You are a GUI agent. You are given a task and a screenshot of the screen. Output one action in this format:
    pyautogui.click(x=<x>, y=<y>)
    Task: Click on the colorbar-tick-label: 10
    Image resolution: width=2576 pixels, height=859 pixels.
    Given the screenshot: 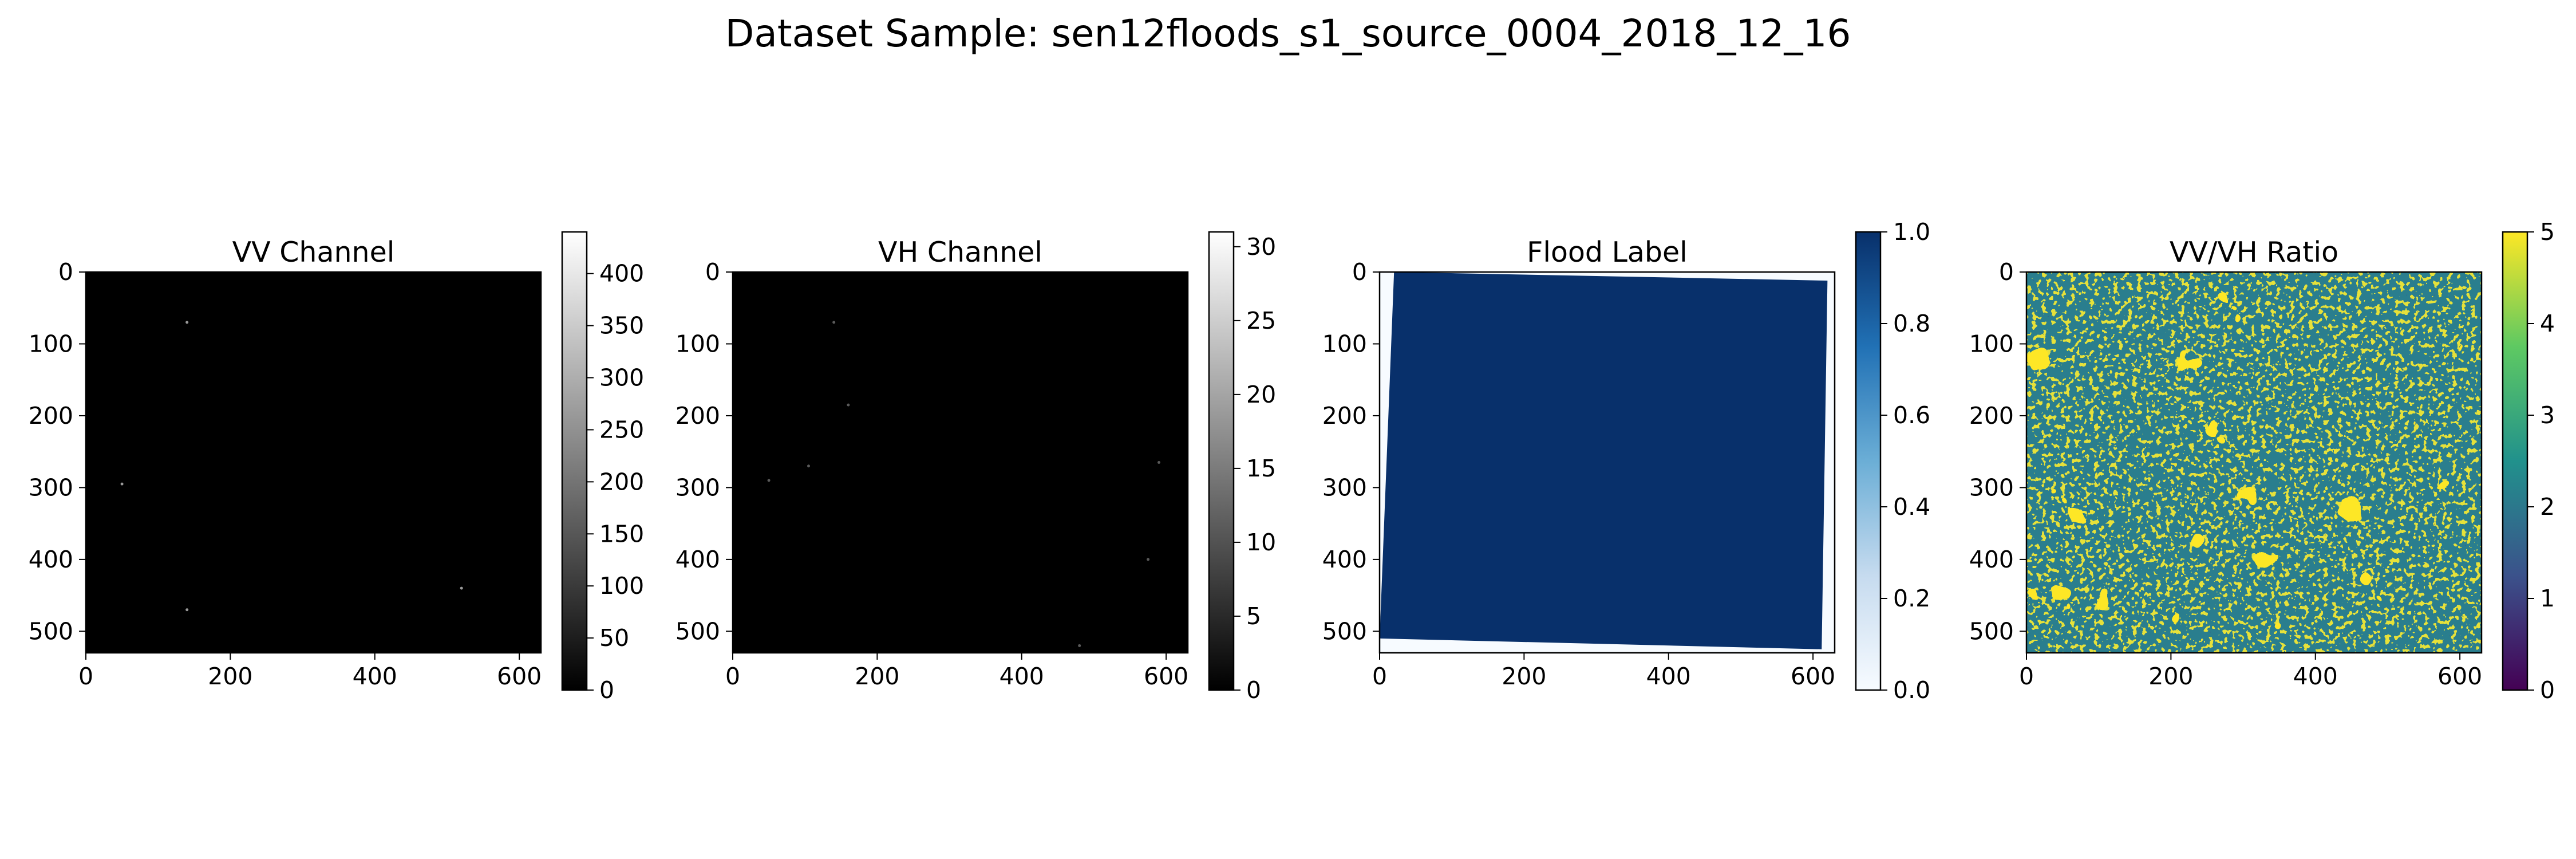 What is the action you would take?
    pyautogui.click(x=1261, y=542)
    